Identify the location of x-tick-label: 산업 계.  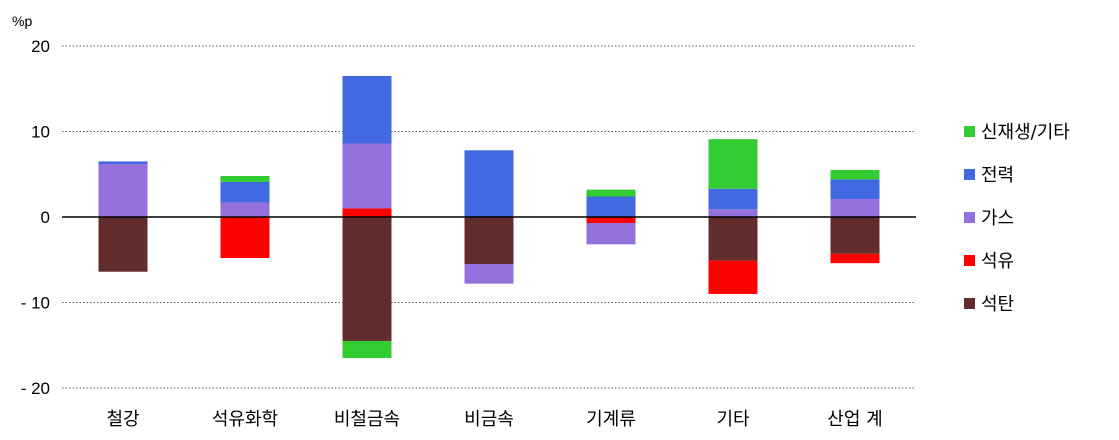
(854, 419).